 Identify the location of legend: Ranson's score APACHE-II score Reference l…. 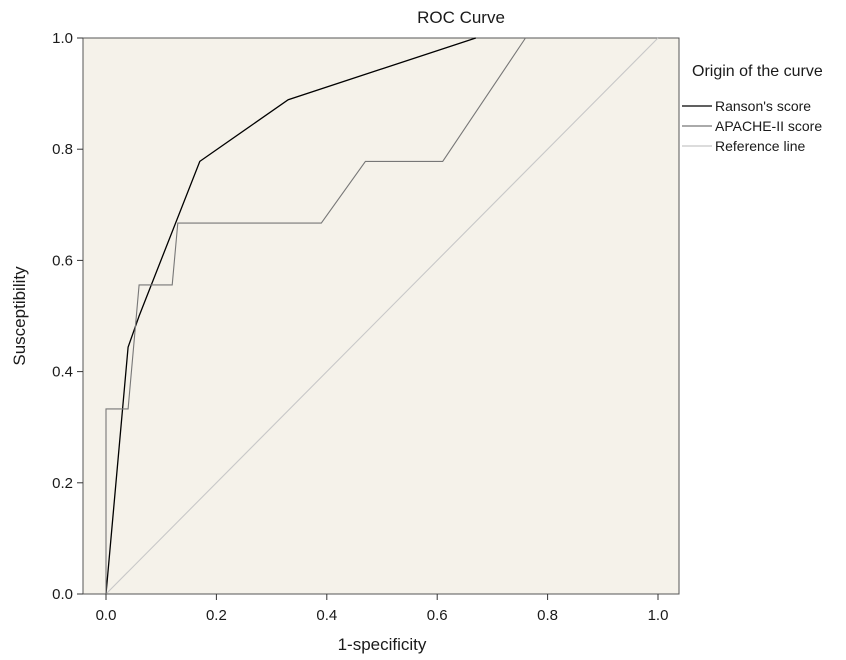
(752, 126).